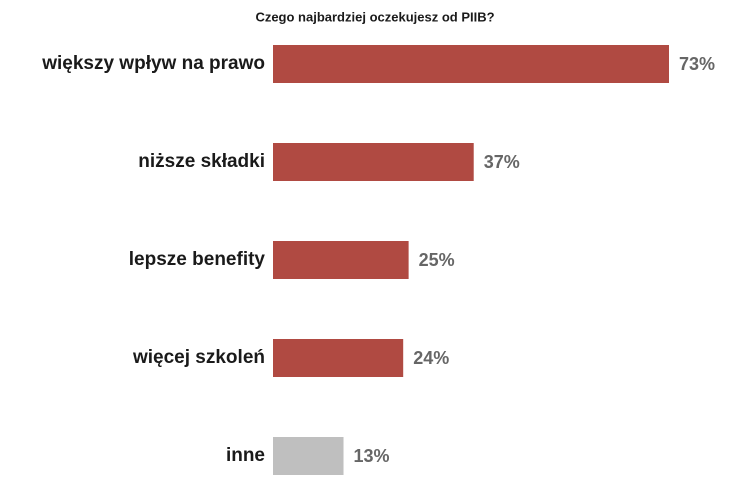 This screenshot has height=480, width=750. I want to click on value-label: 25%, so click(437, 260).